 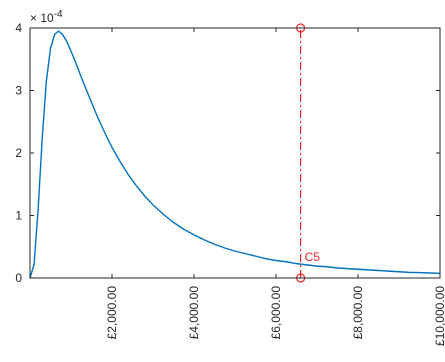 I want to click on x-tick-label: £10,000.00, so click(x=439, y=316).